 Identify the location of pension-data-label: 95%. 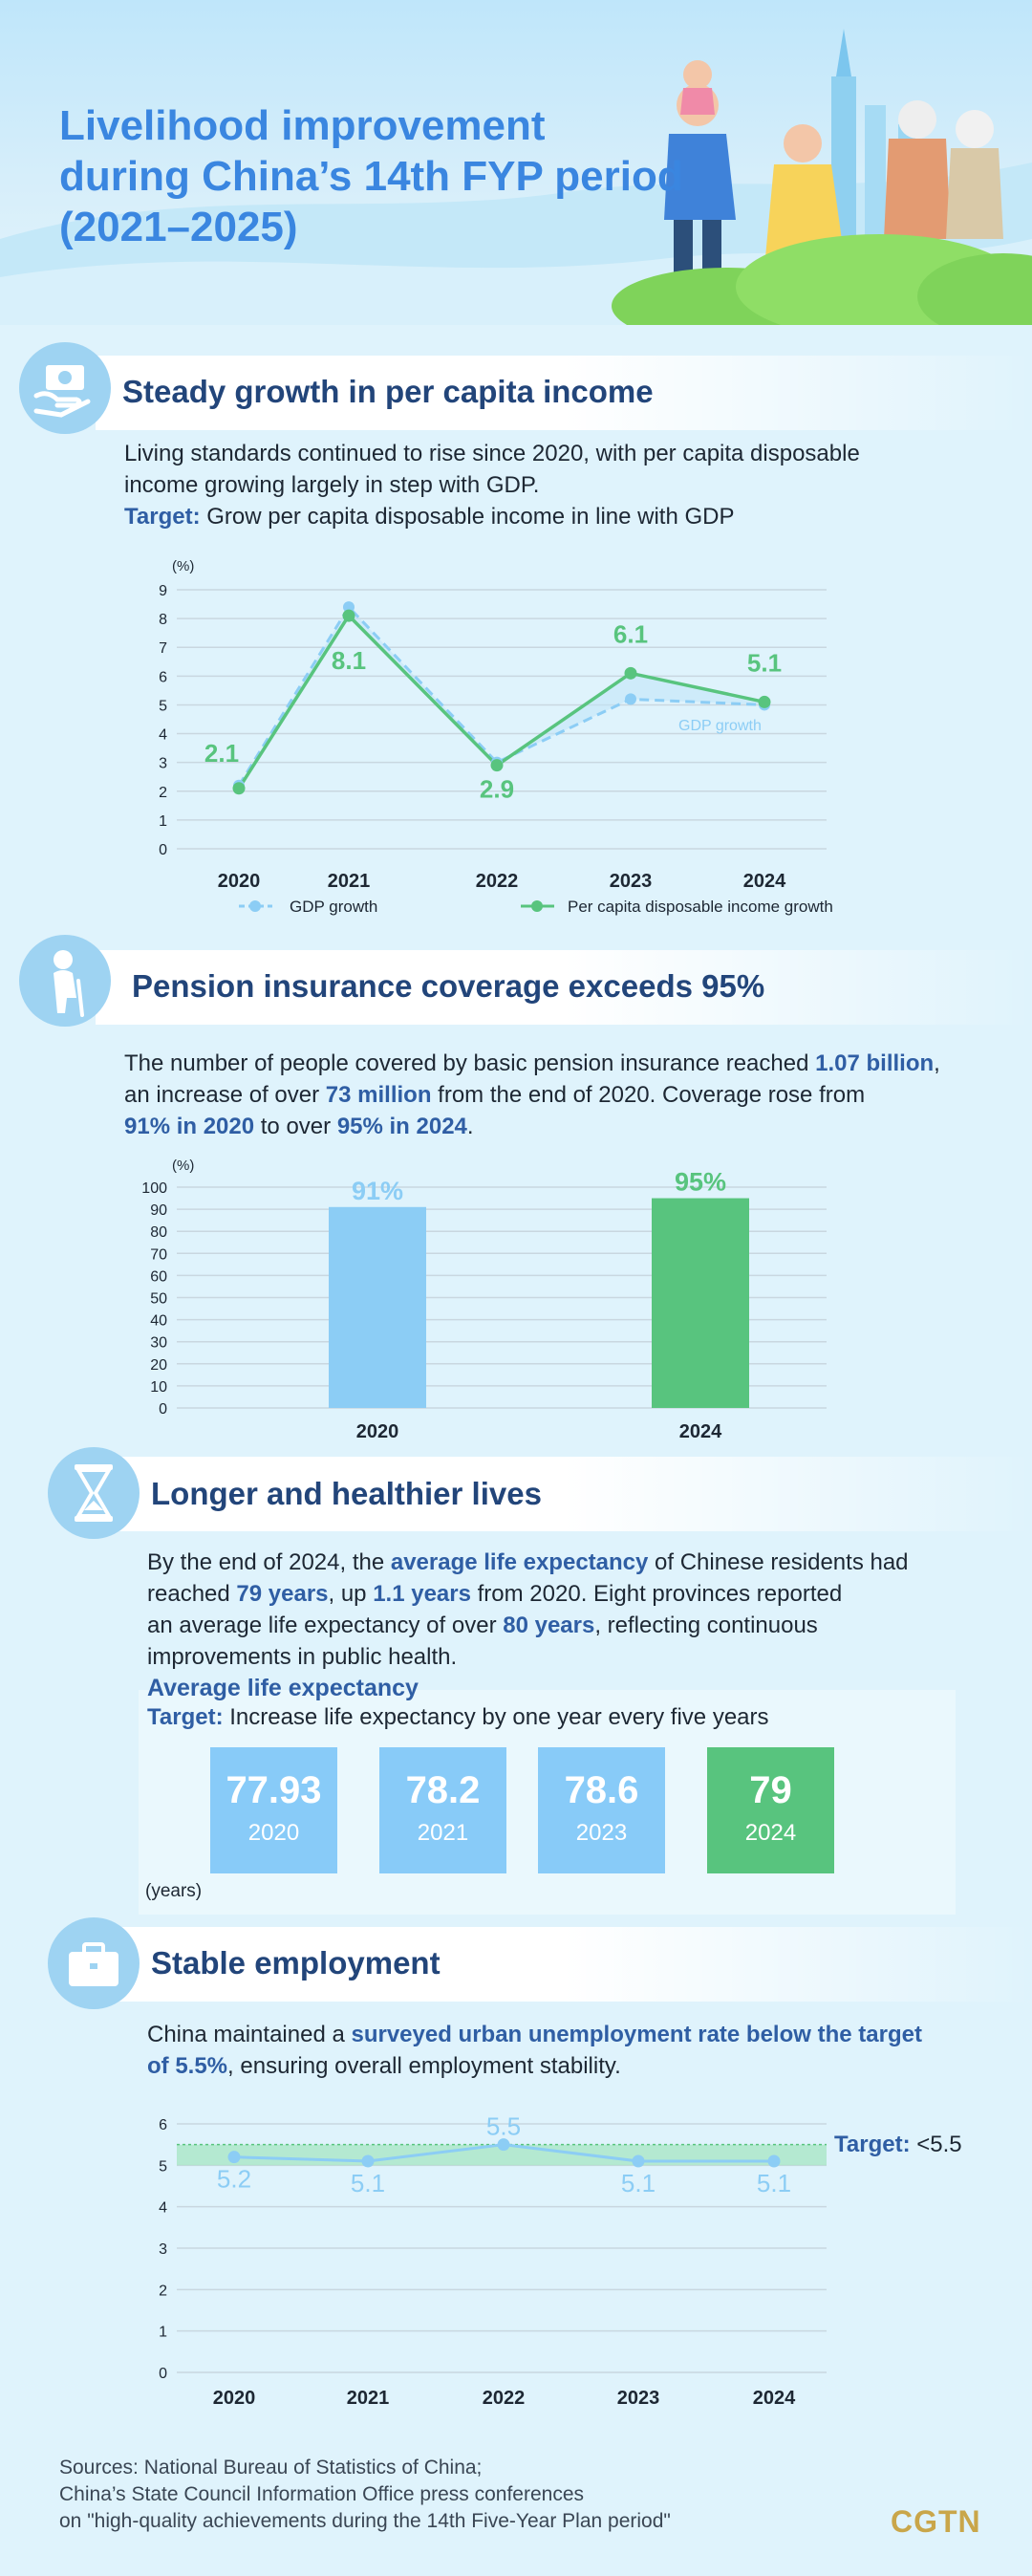
(701, 1182).